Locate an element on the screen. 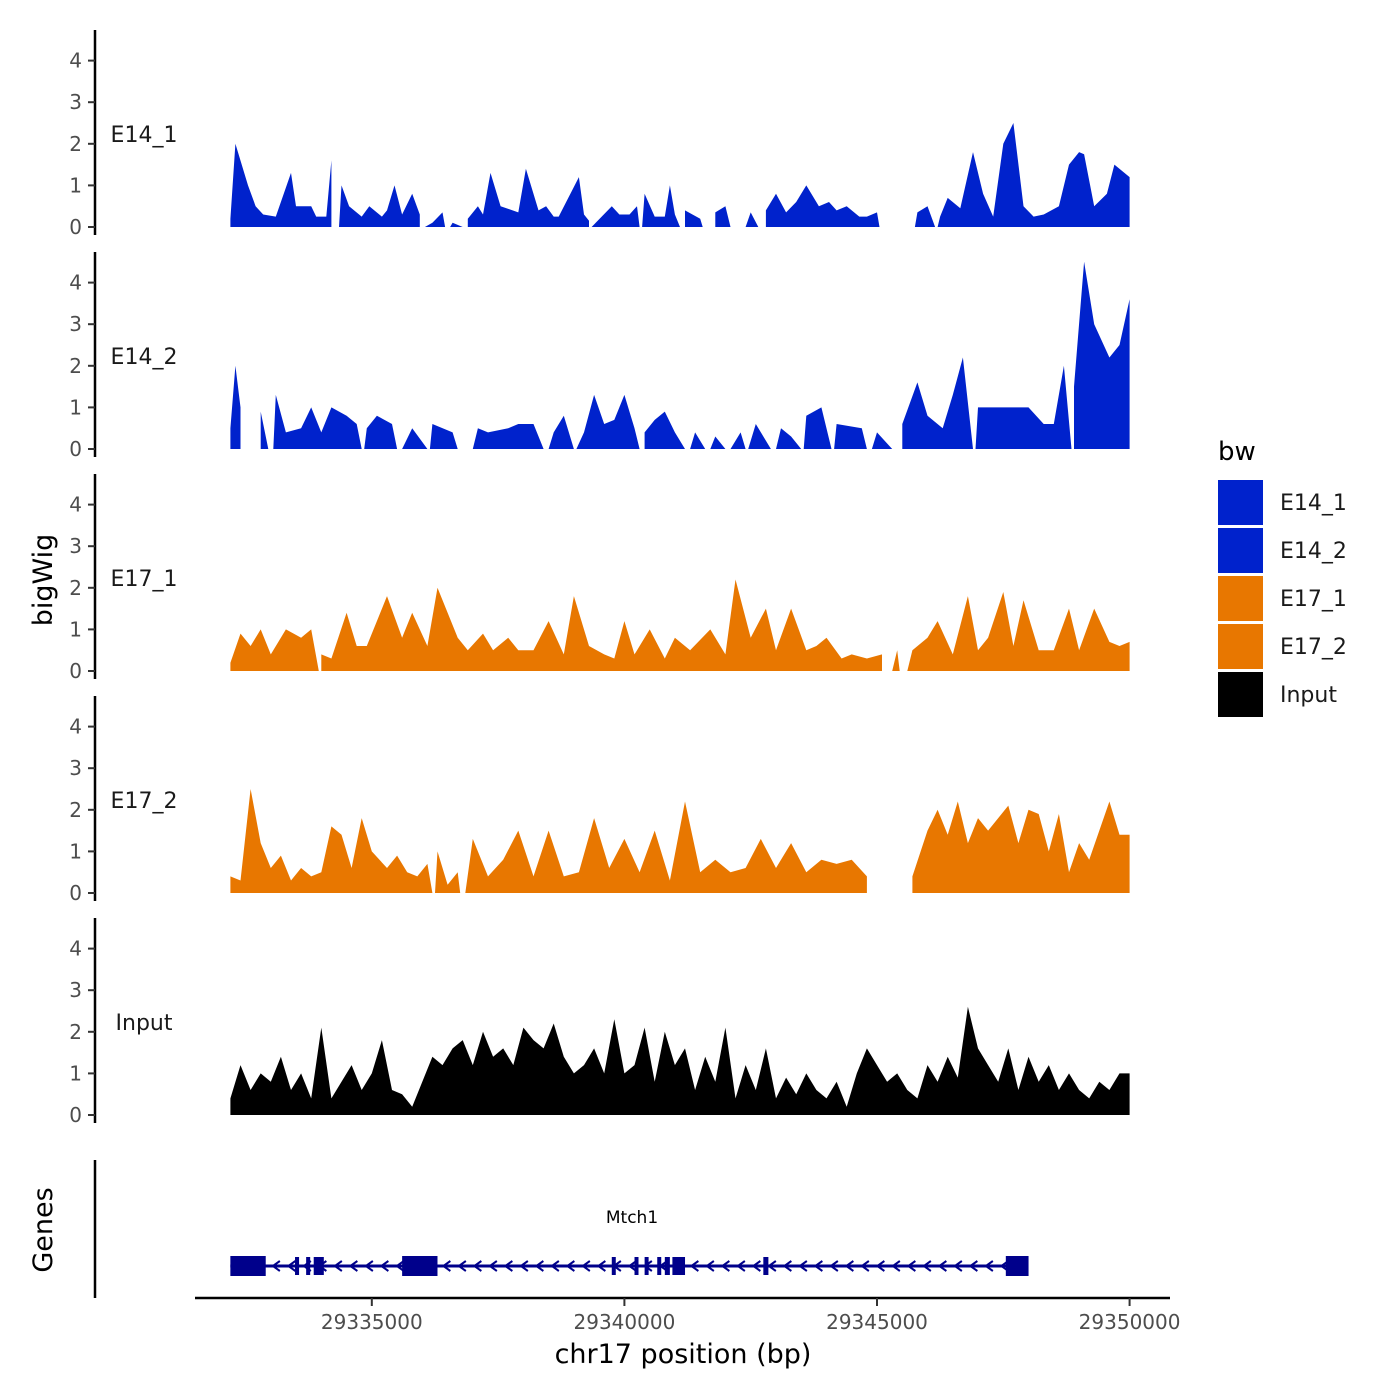 The width and height of the screenshot is (1400, 1400). x-tick-label: 29335000 is located at coordinates (372, 1322).